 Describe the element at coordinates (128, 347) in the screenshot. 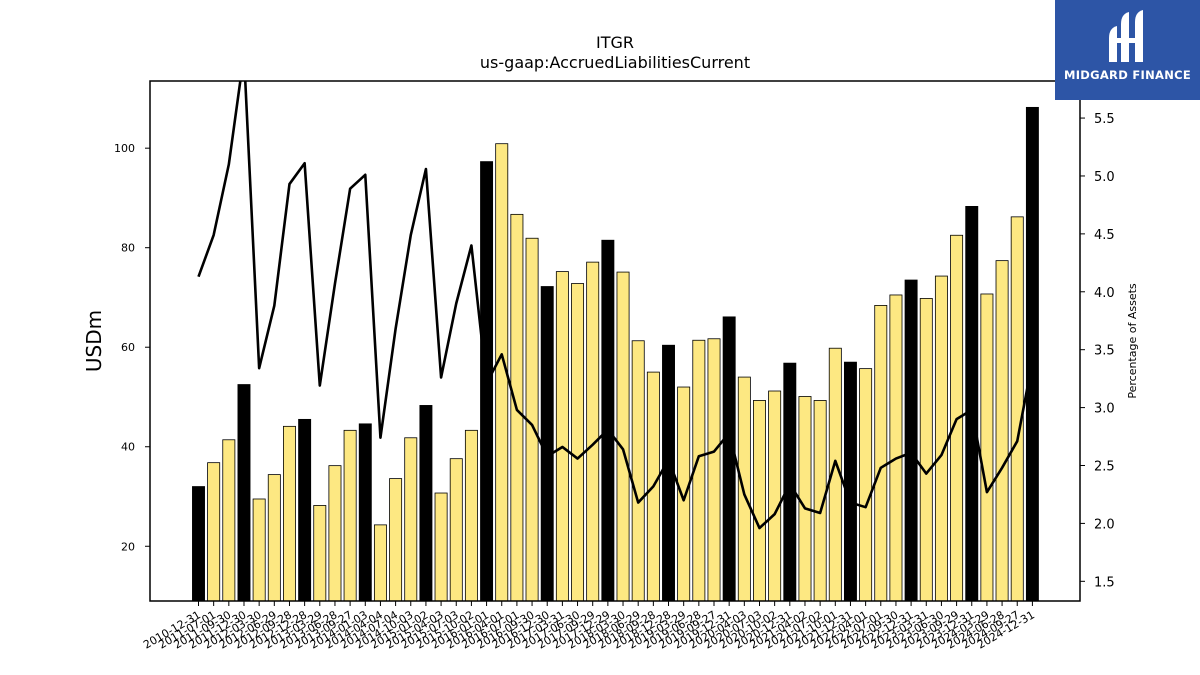

I see `y-tick-label: 60` at that location.